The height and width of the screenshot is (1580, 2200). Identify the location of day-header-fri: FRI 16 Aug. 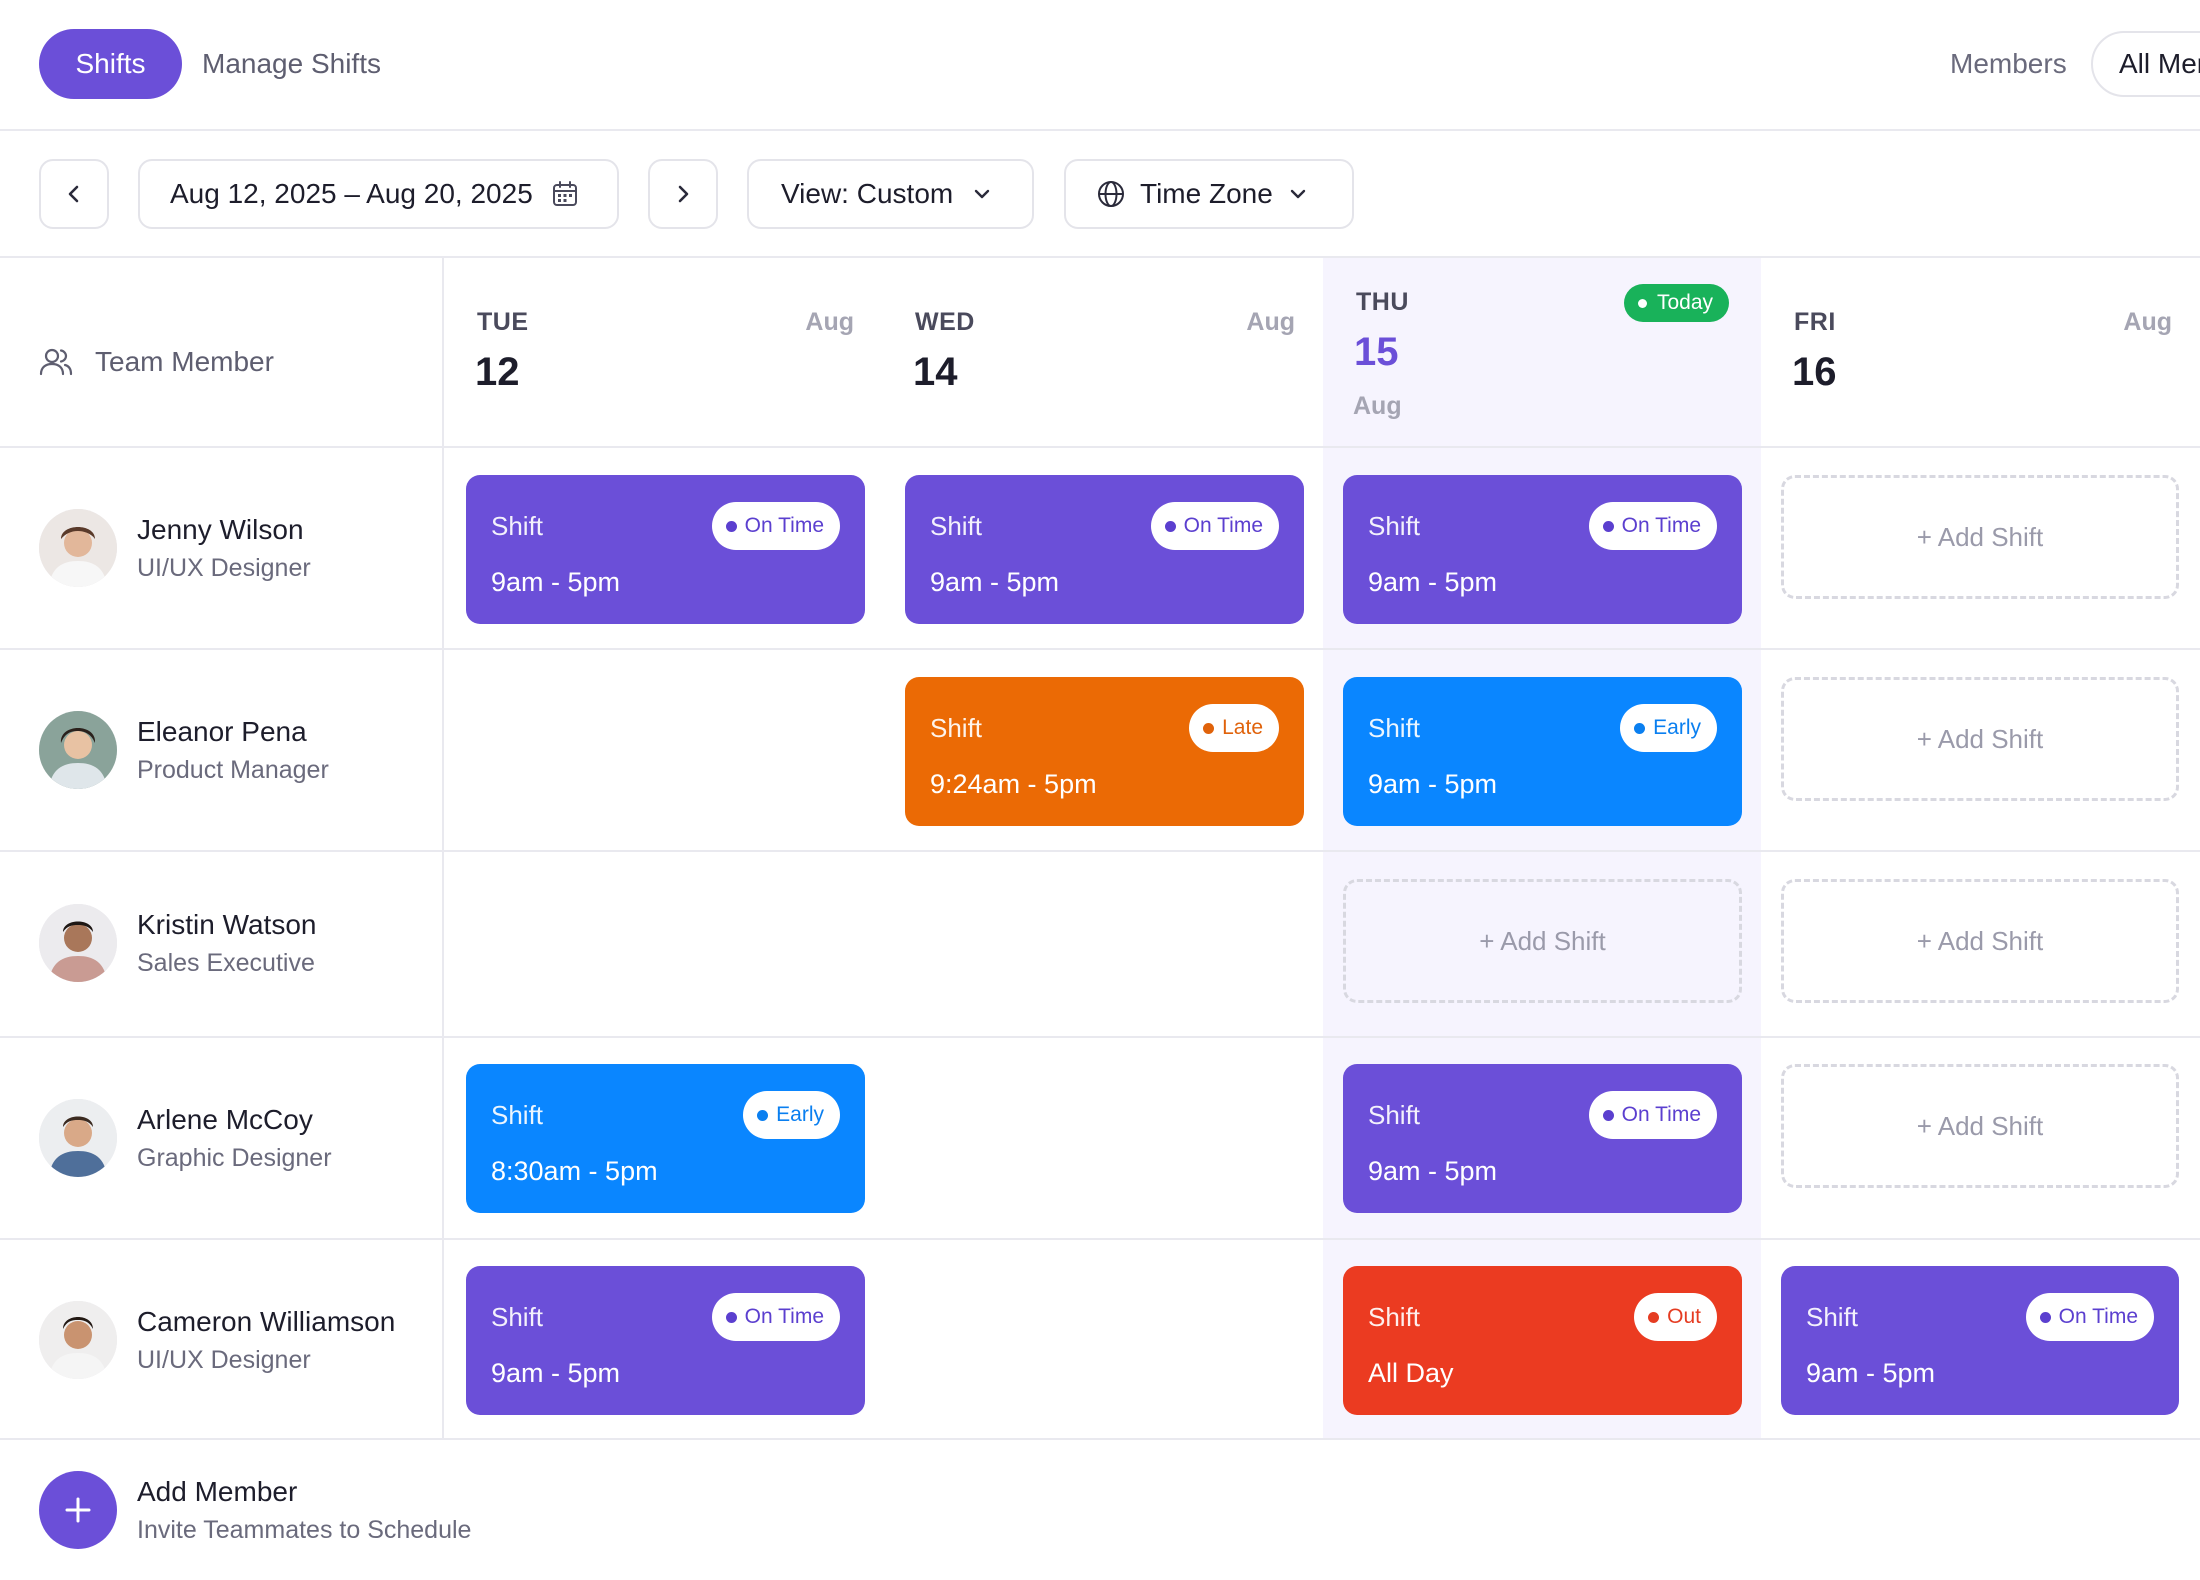
(1980, 353).